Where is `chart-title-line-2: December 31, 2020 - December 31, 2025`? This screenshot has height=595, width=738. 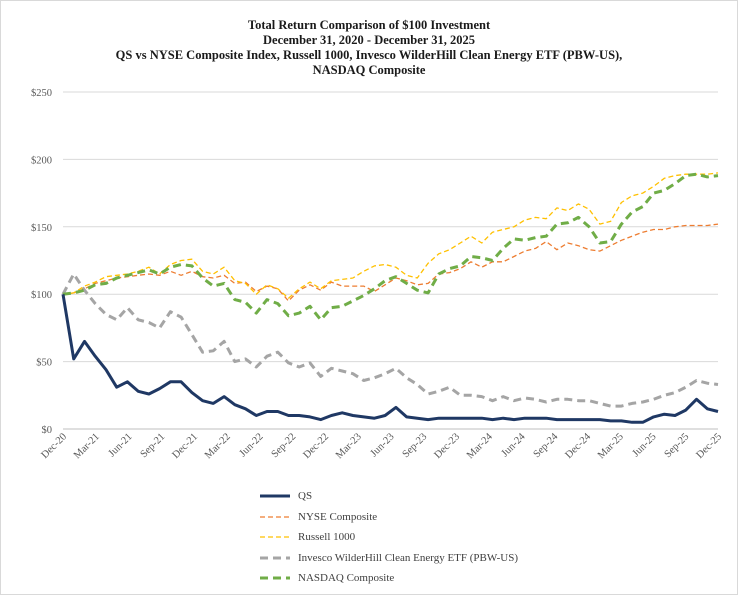
chart-title-line-2: December 31, 2020 - December 31, 2025 is located at coordinates (369, 40).